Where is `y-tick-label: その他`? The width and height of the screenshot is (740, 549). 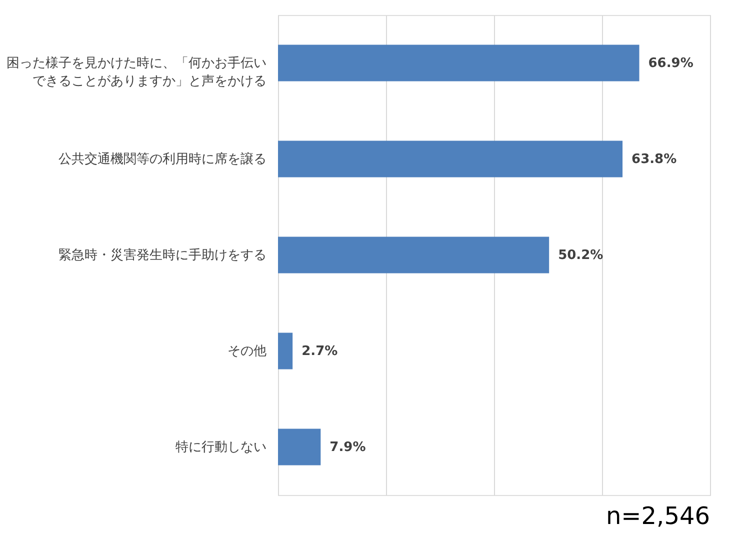
y-tick-label: その他 is located at coordinates (247, 351).